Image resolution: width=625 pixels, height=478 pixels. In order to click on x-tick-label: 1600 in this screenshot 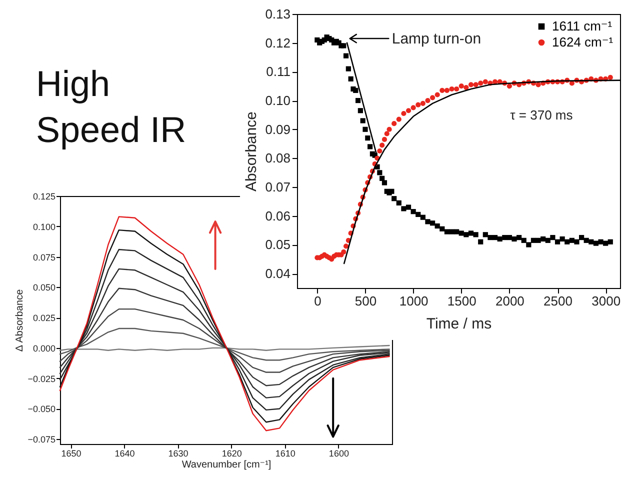, I will do `click(338, 453)`.